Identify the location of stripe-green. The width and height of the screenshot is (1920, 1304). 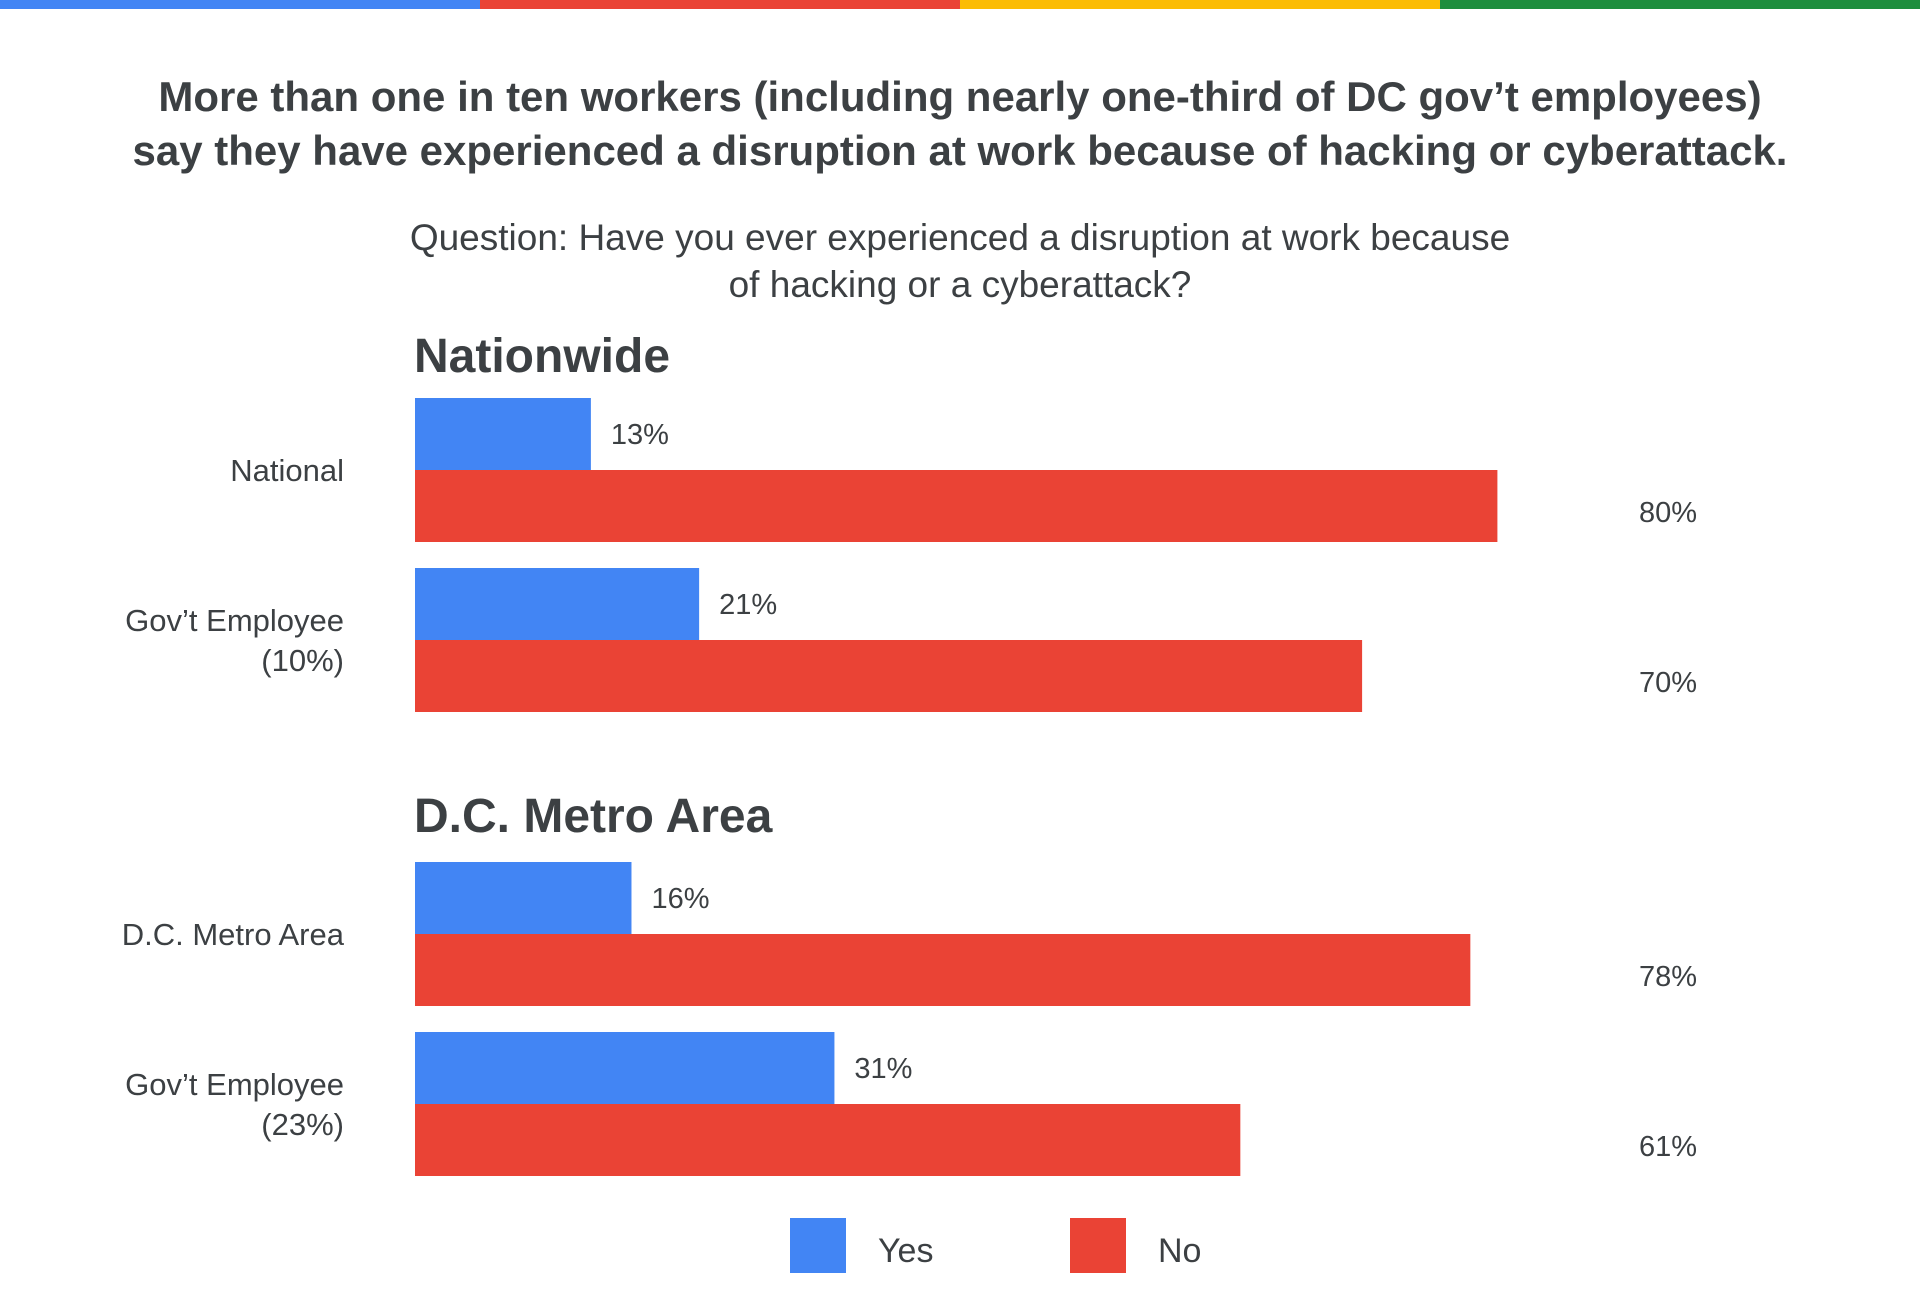
(1680, 4).